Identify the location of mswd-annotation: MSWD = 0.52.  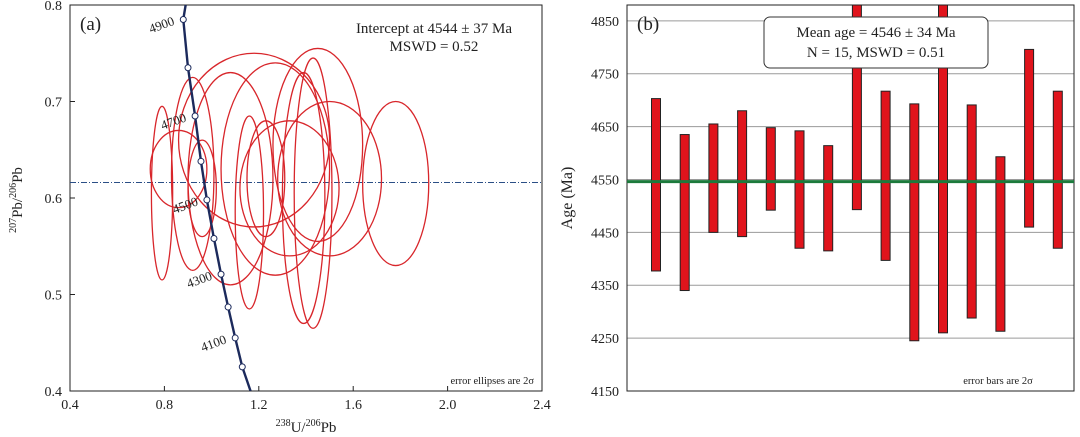
(434, 47).